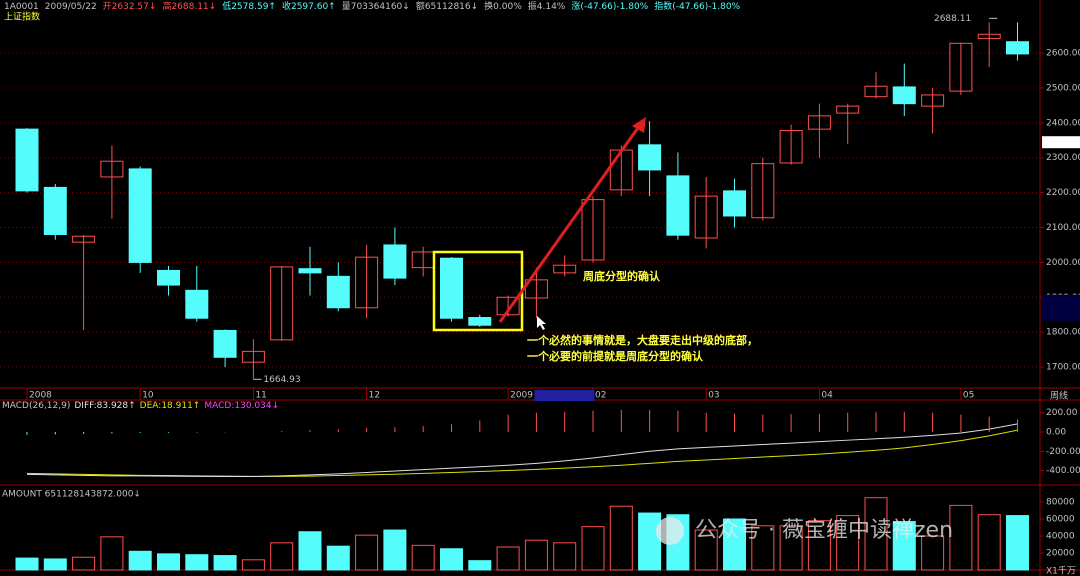 The image size is (1080, 576). Describe the element at coordinates (1059, 396) in the screenshot. I see `period-label: 周线` at that location.